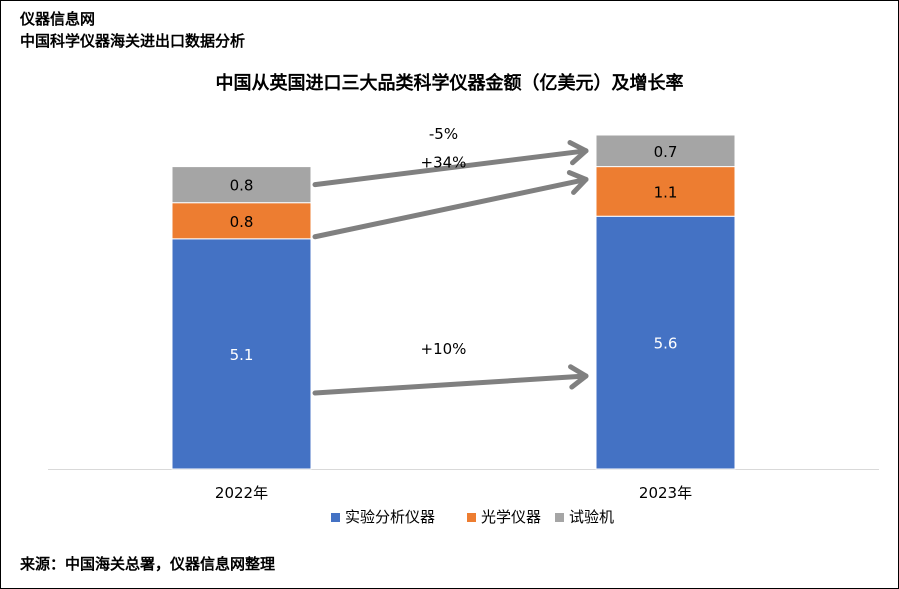 The height and width of the screenshot is (589, 899). I want to click on legend-item: 实验分析仪器, so click(383, 517).